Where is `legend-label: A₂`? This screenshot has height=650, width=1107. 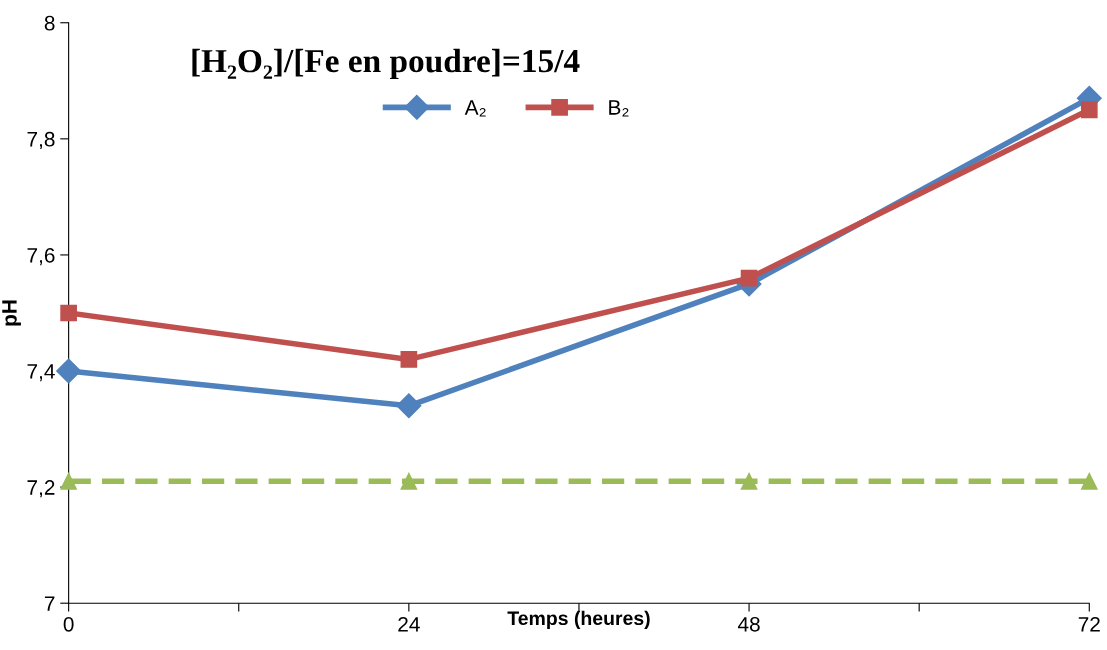
legend-label: A₂ is located at coordinates (475, 108).